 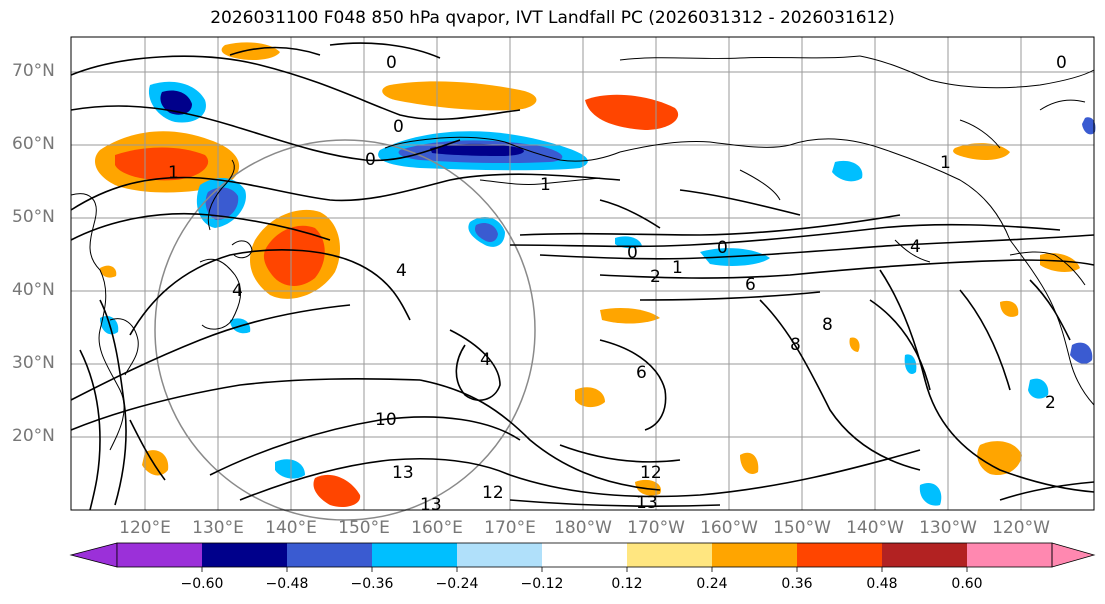 I want to click on colorbar-extend-low, so click(x=93, y=555).